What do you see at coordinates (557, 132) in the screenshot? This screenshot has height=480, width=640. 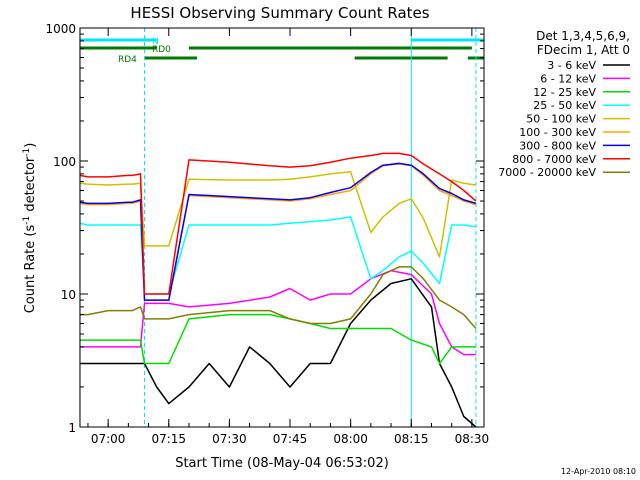 I see `legend-label-5: 100 - 300 keV` at bounding box center [557, 132].